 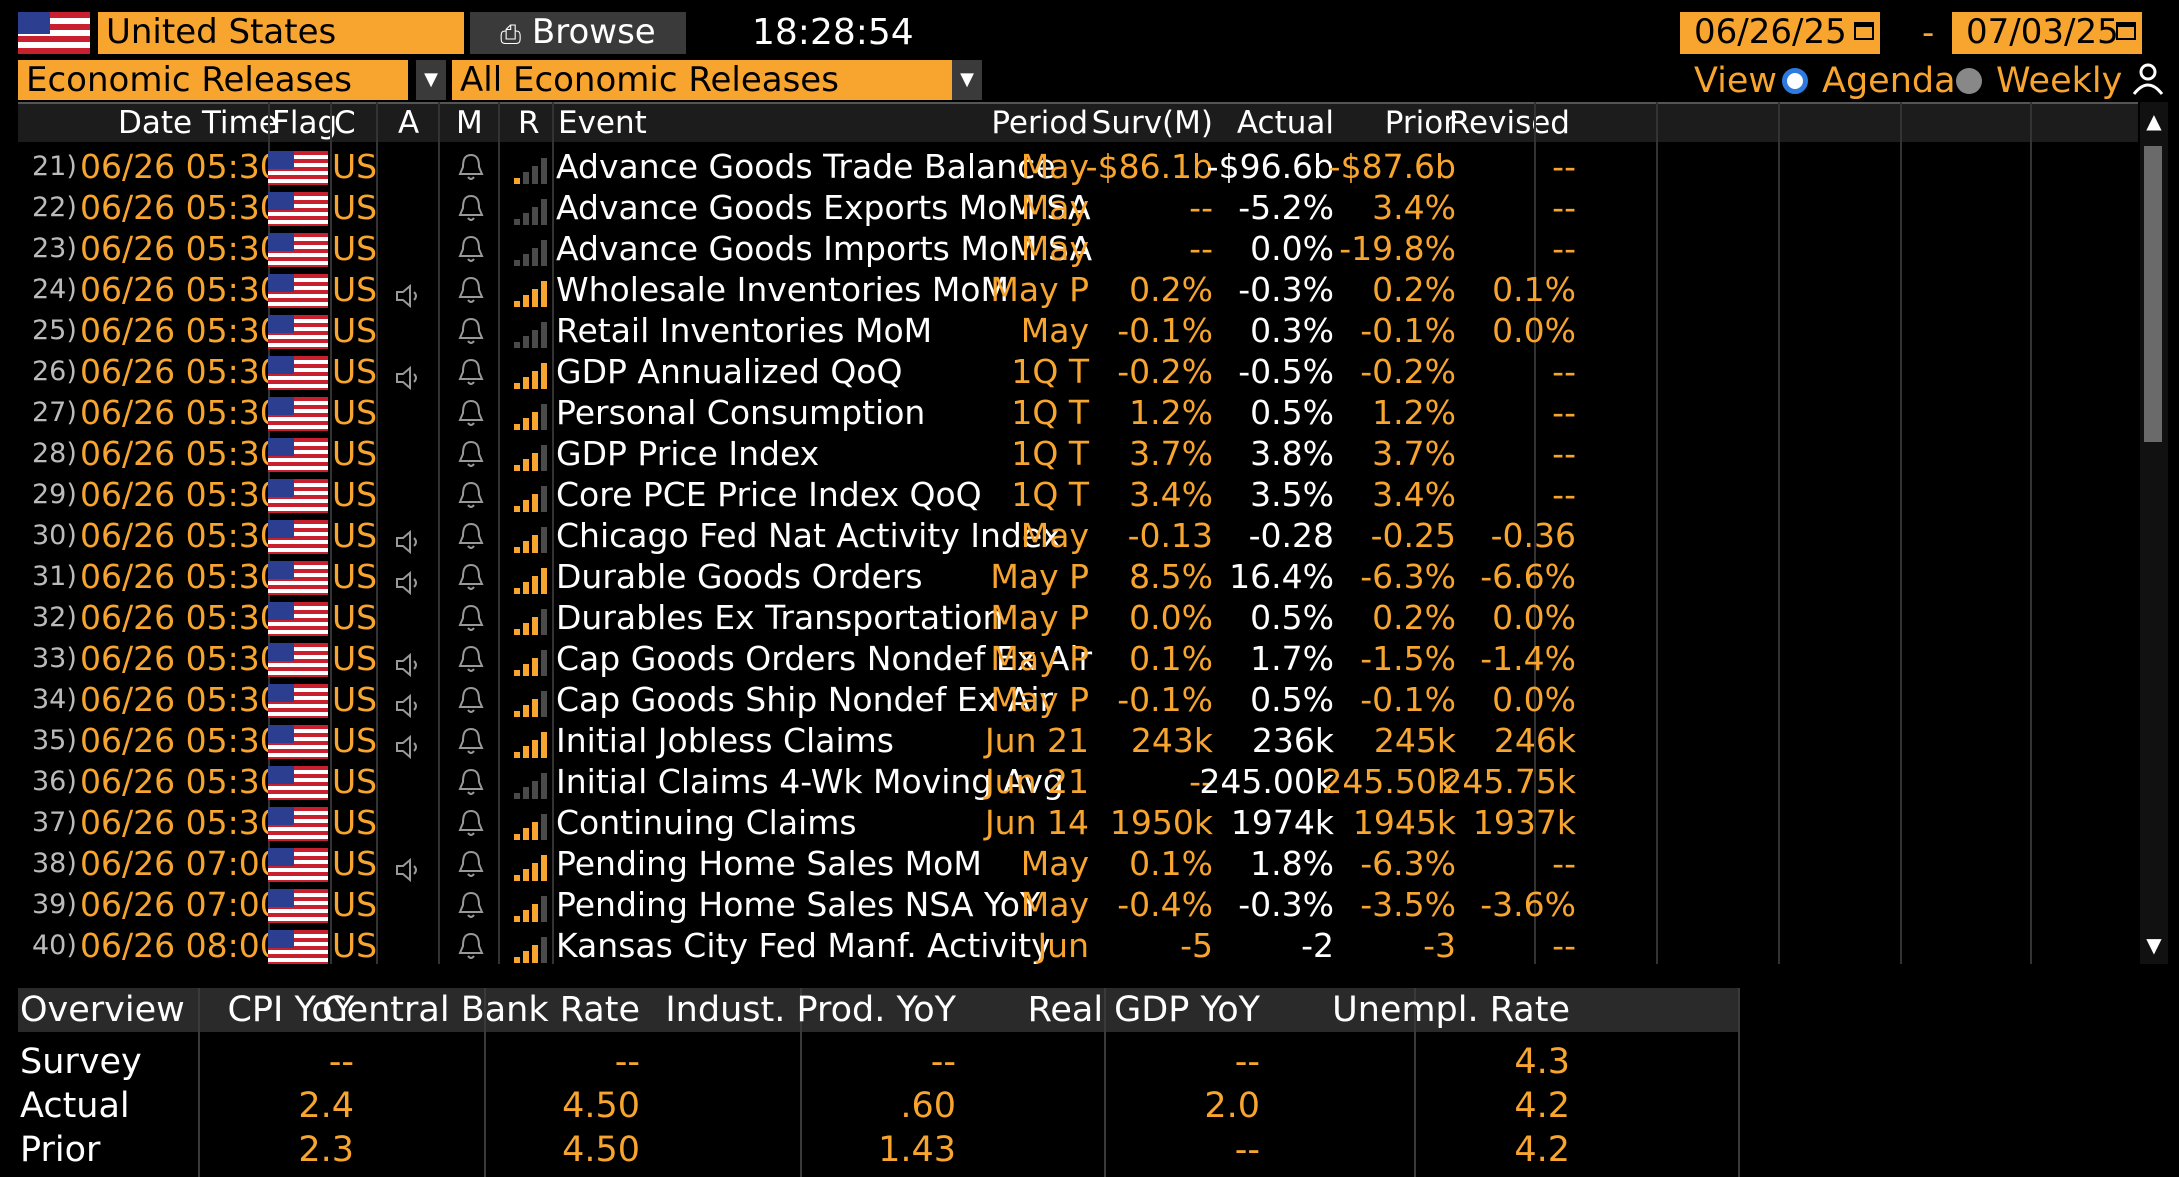 What do you see at coordinates (741, 412) in the screenshot?
I see `event-name: Personal Consumption` at bounding box center [741, 412].